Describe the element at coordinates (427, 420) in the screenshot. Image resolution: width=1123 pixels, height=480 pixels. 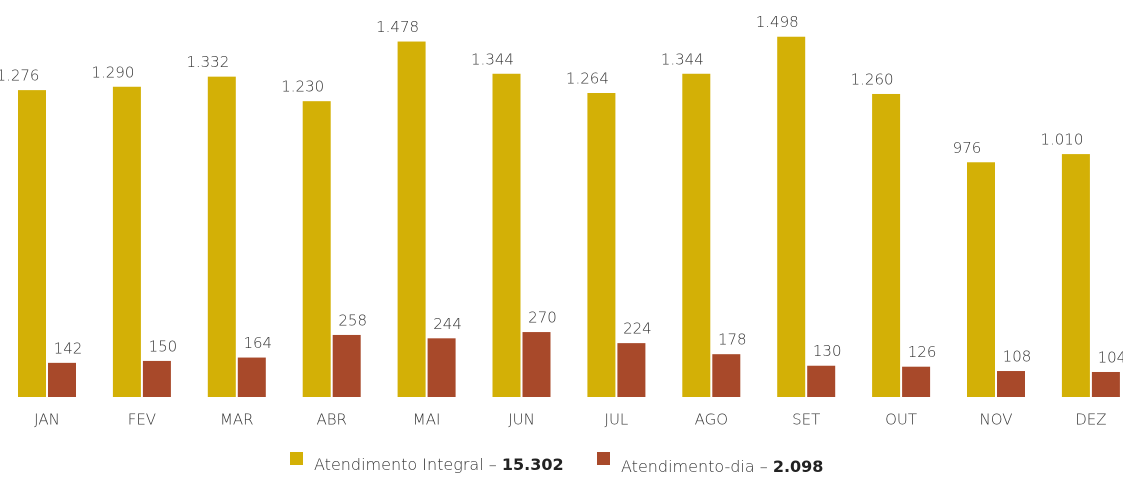
I see `x-tick-label: MAI` at that location.